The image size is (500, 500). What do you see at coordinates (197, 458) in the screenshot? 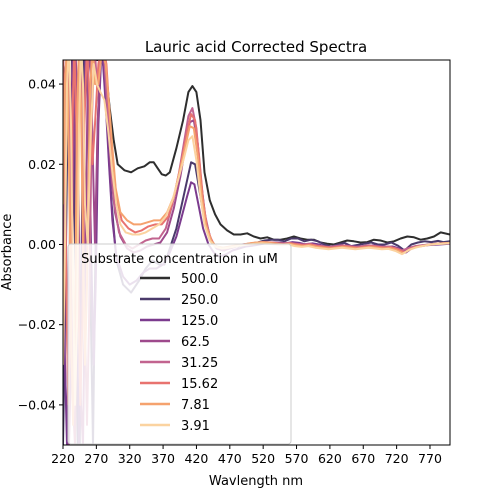
I see `x-tick-label: 420` at bounding box center [197, 458].